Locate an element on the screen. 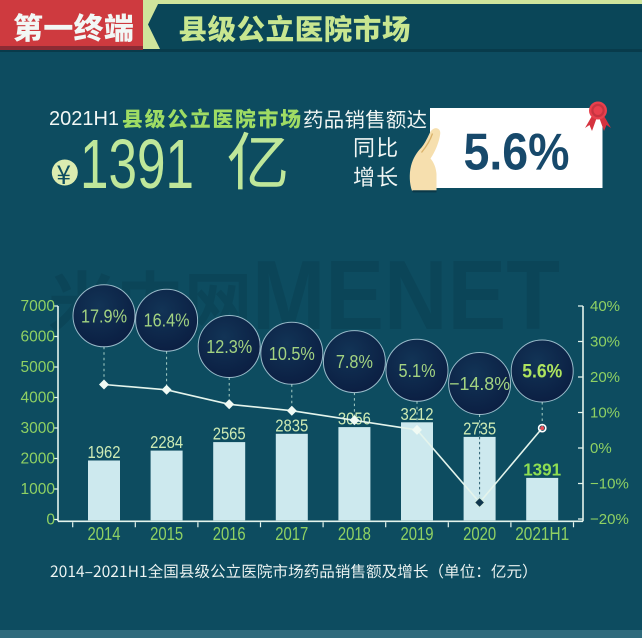  svg-text: 3000 is located at coordinates (38, 428).